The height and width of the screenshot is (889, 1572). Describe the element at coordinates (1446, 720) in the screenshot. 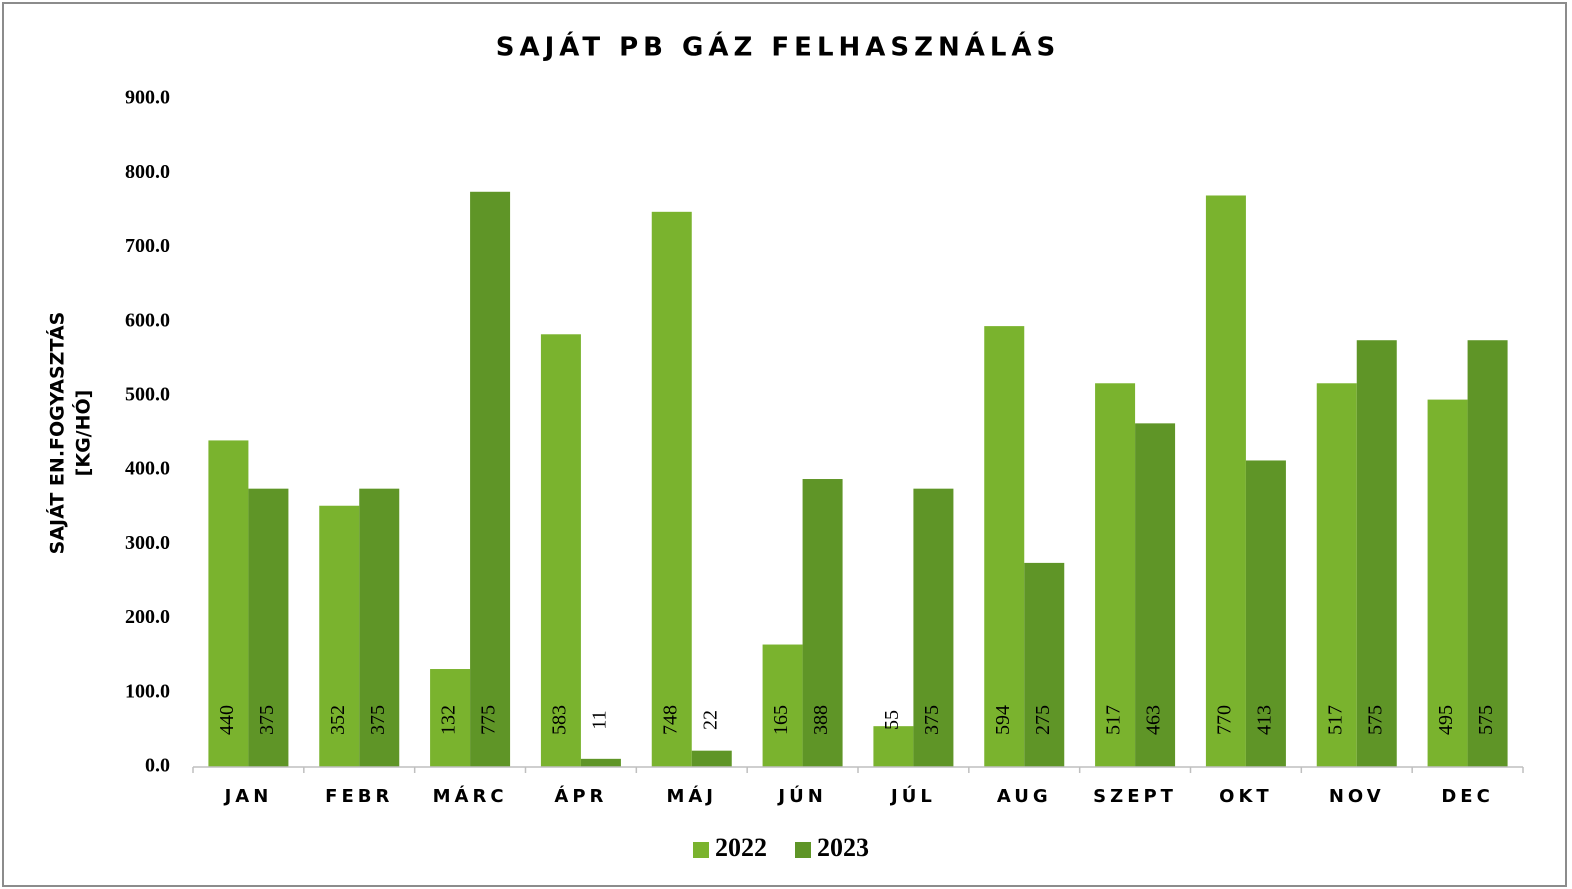

I see `data-label: 495` at that location.